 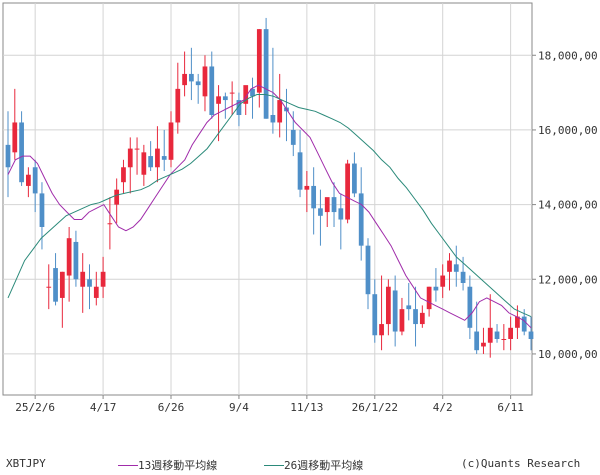 What do you see at coordinates (35, 407) in the screenshot?
I see `x-tick-label: 25/2/6` at bounding box center [35, 407].